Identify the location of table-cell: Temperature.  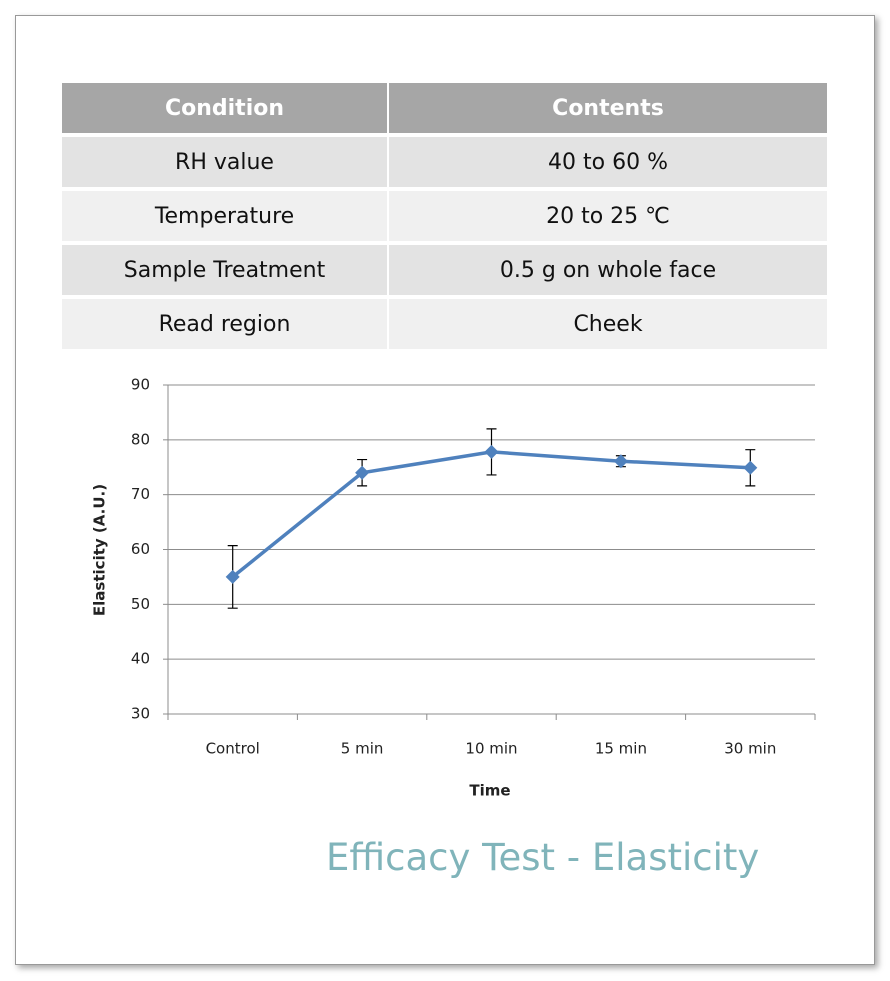
(225, 216).